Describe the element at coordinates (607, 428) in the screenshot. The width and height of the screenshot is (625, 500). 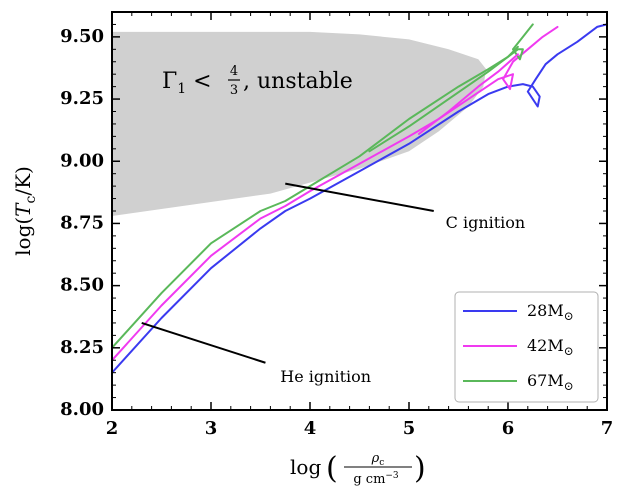
I see `x-tick-label: 7` at that location.